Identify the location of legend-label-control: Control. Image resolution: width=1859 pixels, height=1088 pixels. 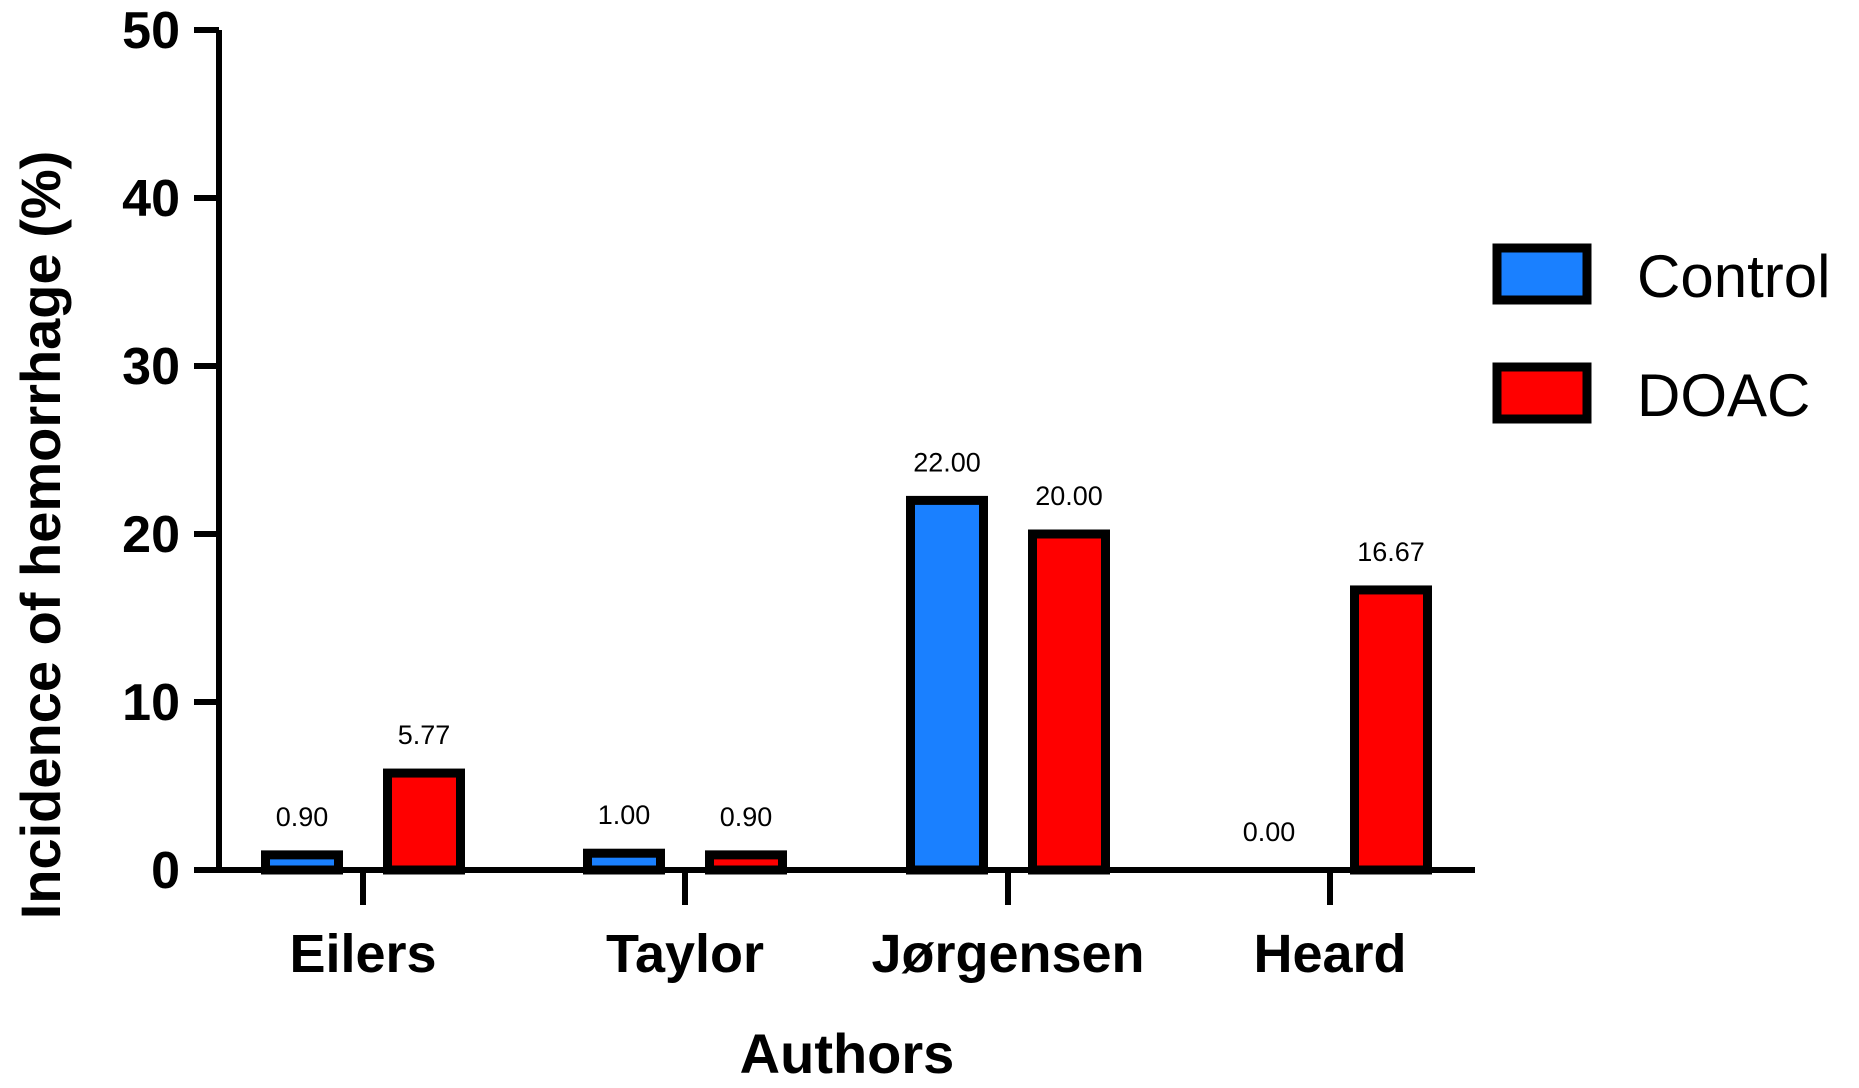
(1733, 276).